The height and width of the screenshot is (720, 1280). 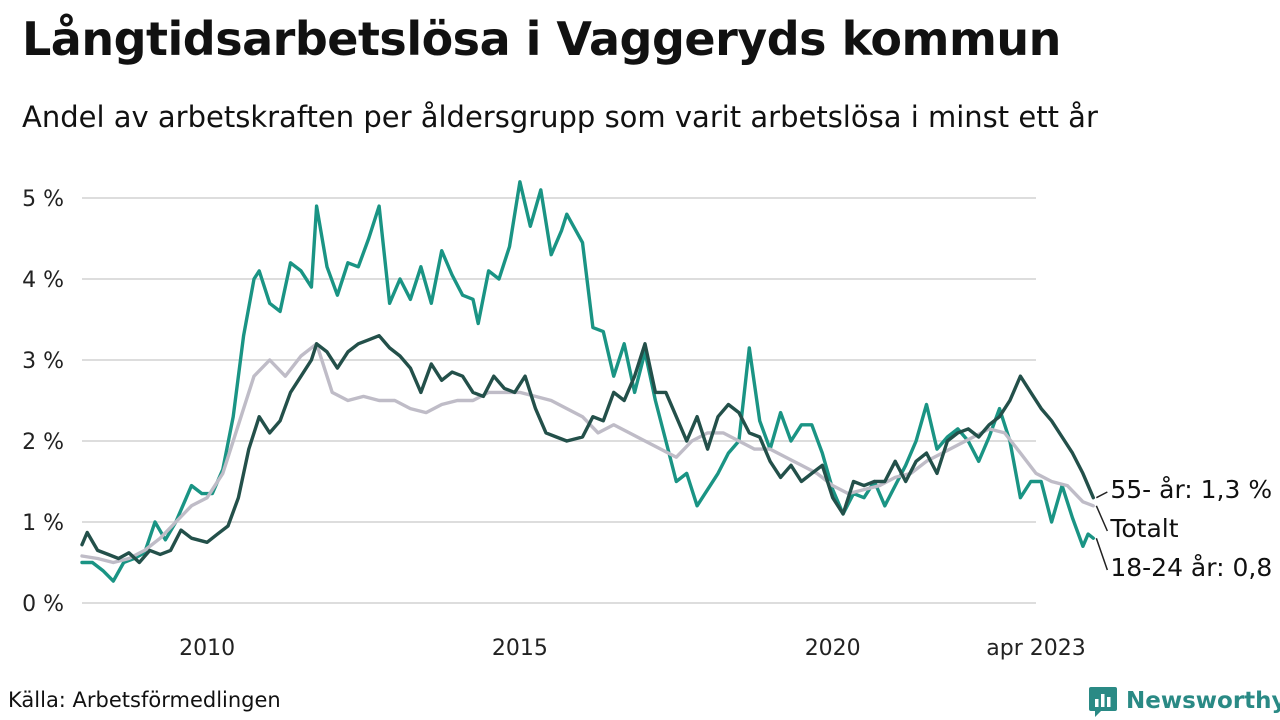 I want to click on source-note: Källa: Arbetsförmedlingen, so click(x=144, y=700).